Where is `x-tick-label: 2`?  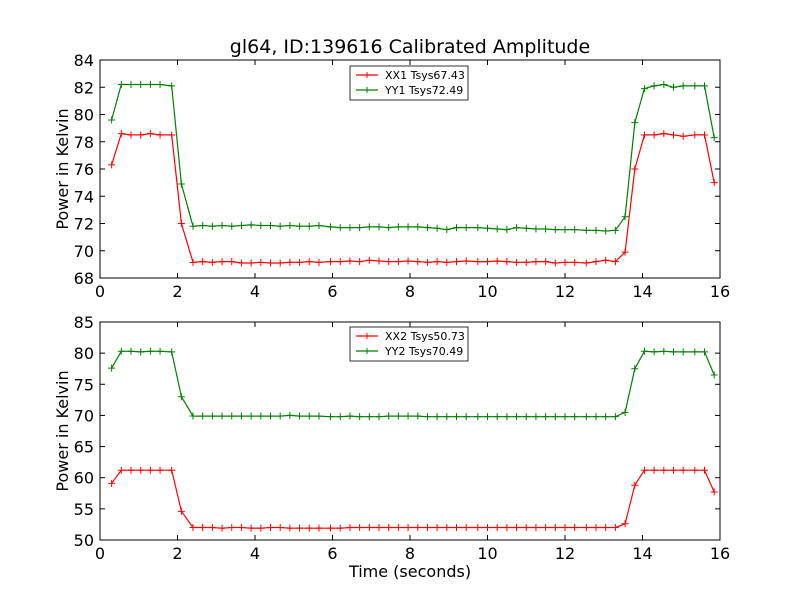 x-tick-label: 2 is located at coordinates (177, 553).